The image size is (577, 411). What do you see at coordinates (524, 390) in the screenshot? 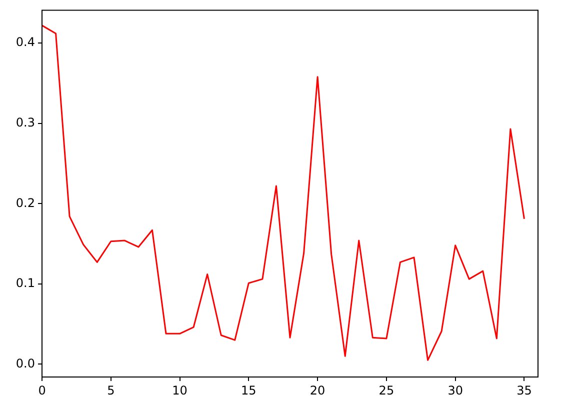
I see `x-tick-label: 35` at bounding box center [524, 390].